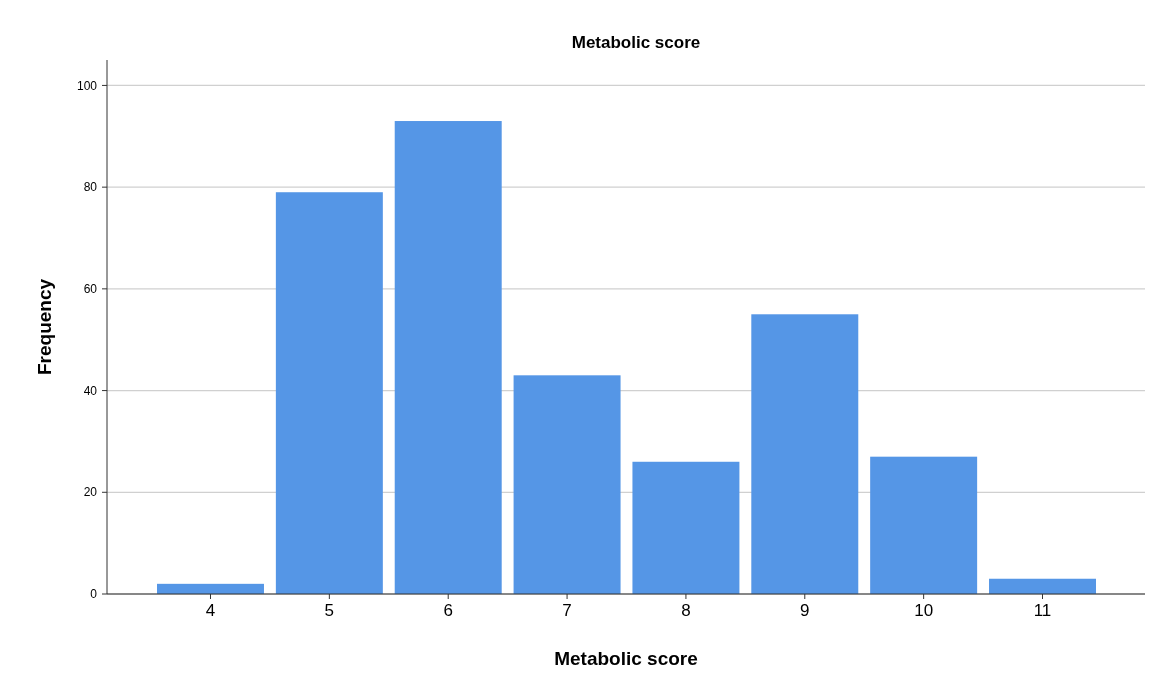 The height and width of the screenshot is (684, 1154). What do you see at coordinates (90, 390) in the screenshot?
I see `y-tick-label: 40` at bounding box center [90, 390].